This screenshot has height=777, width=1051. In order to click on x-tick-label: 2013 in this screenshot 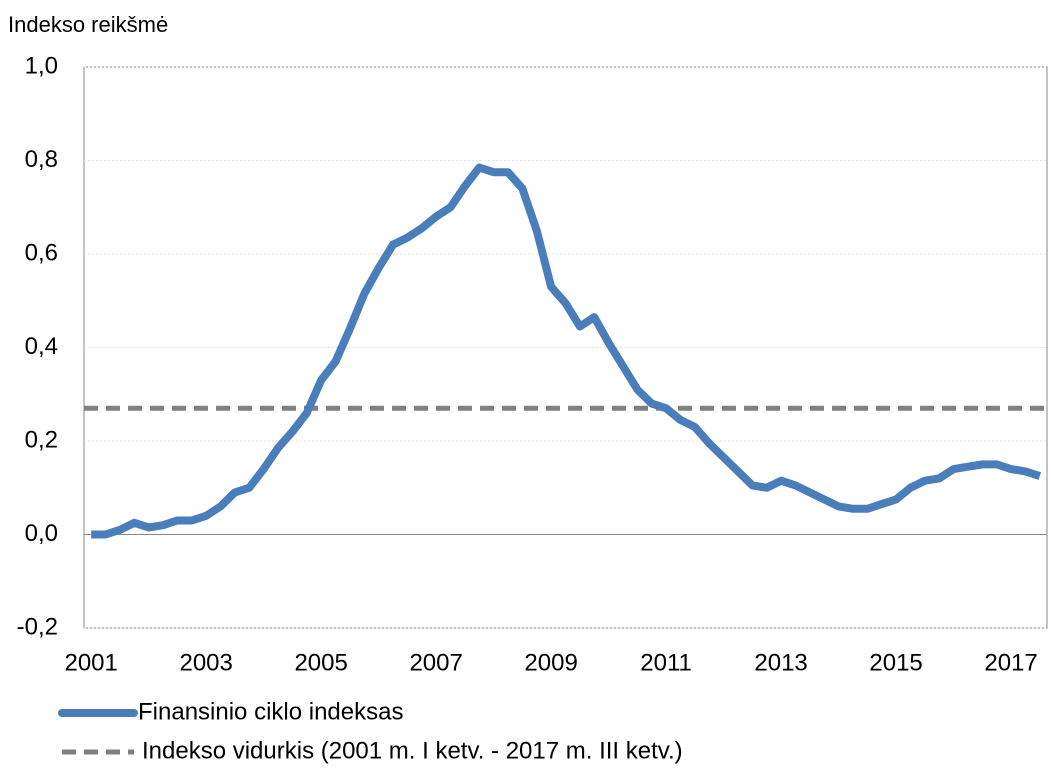, I will do `click(780, 662)`.